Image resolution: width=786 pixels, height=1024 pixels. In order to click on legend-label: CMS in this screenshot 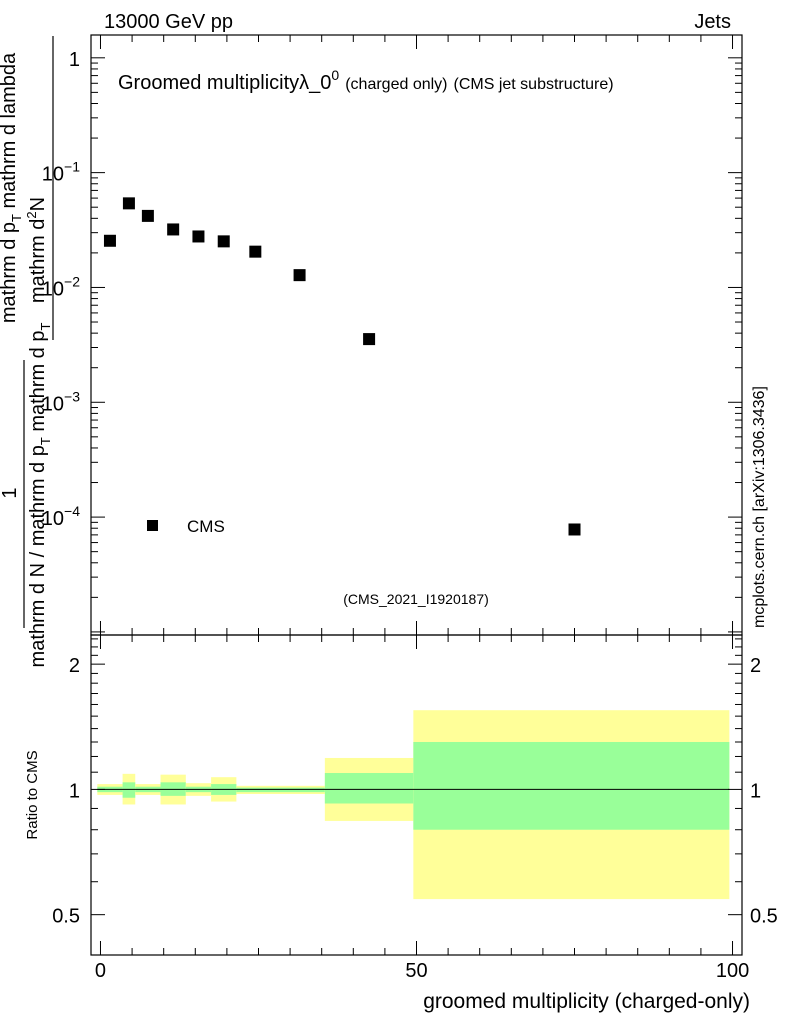, I will do `click(206, 526)`.